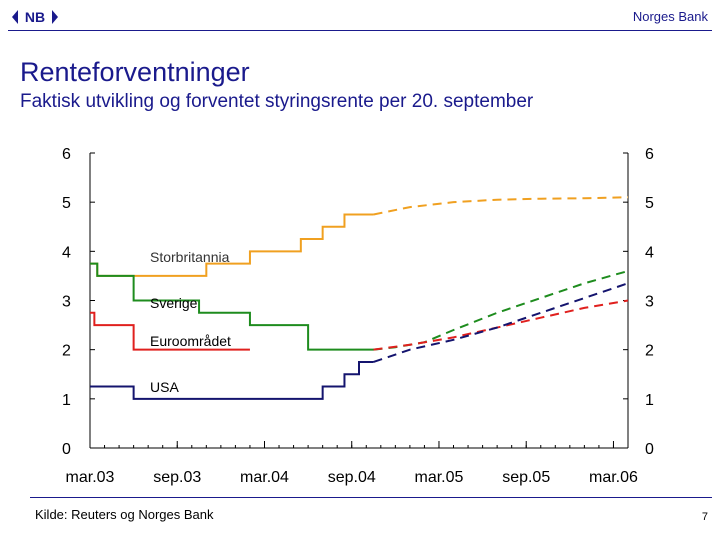 This screenshot has height=540, width=720. Describe the element at coordinates (649, 351) in the screenshot. I see `y-tick-label-right: 2` at that location.